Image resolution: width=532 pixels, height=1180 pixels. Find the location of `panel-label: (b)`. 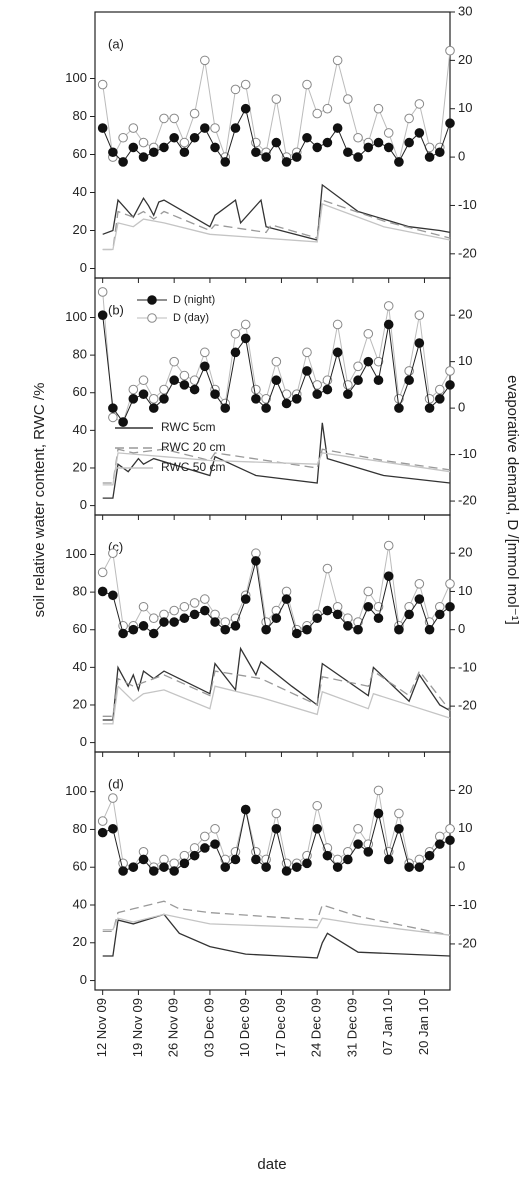

panel-label: (b) is located at coordinates (116, 309).